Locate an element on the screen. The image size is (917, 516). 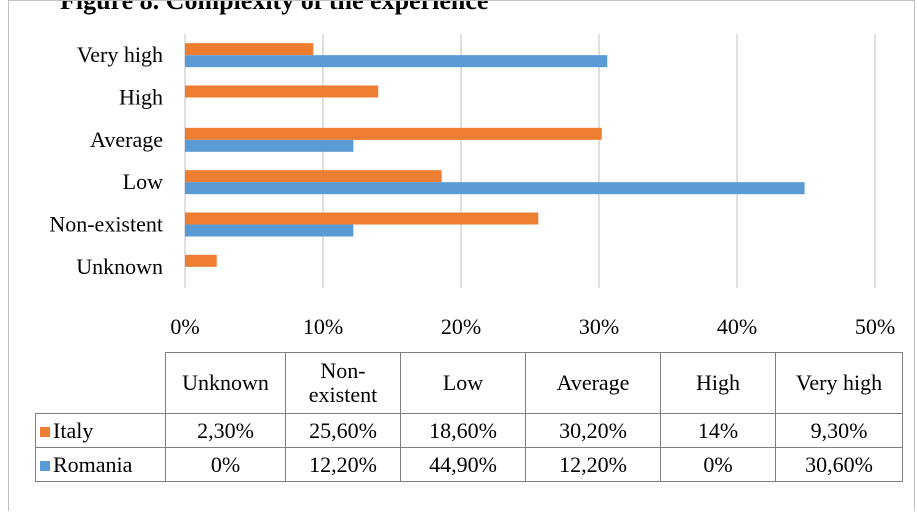
table-column-header: Average is located at coordinates (593, 383).